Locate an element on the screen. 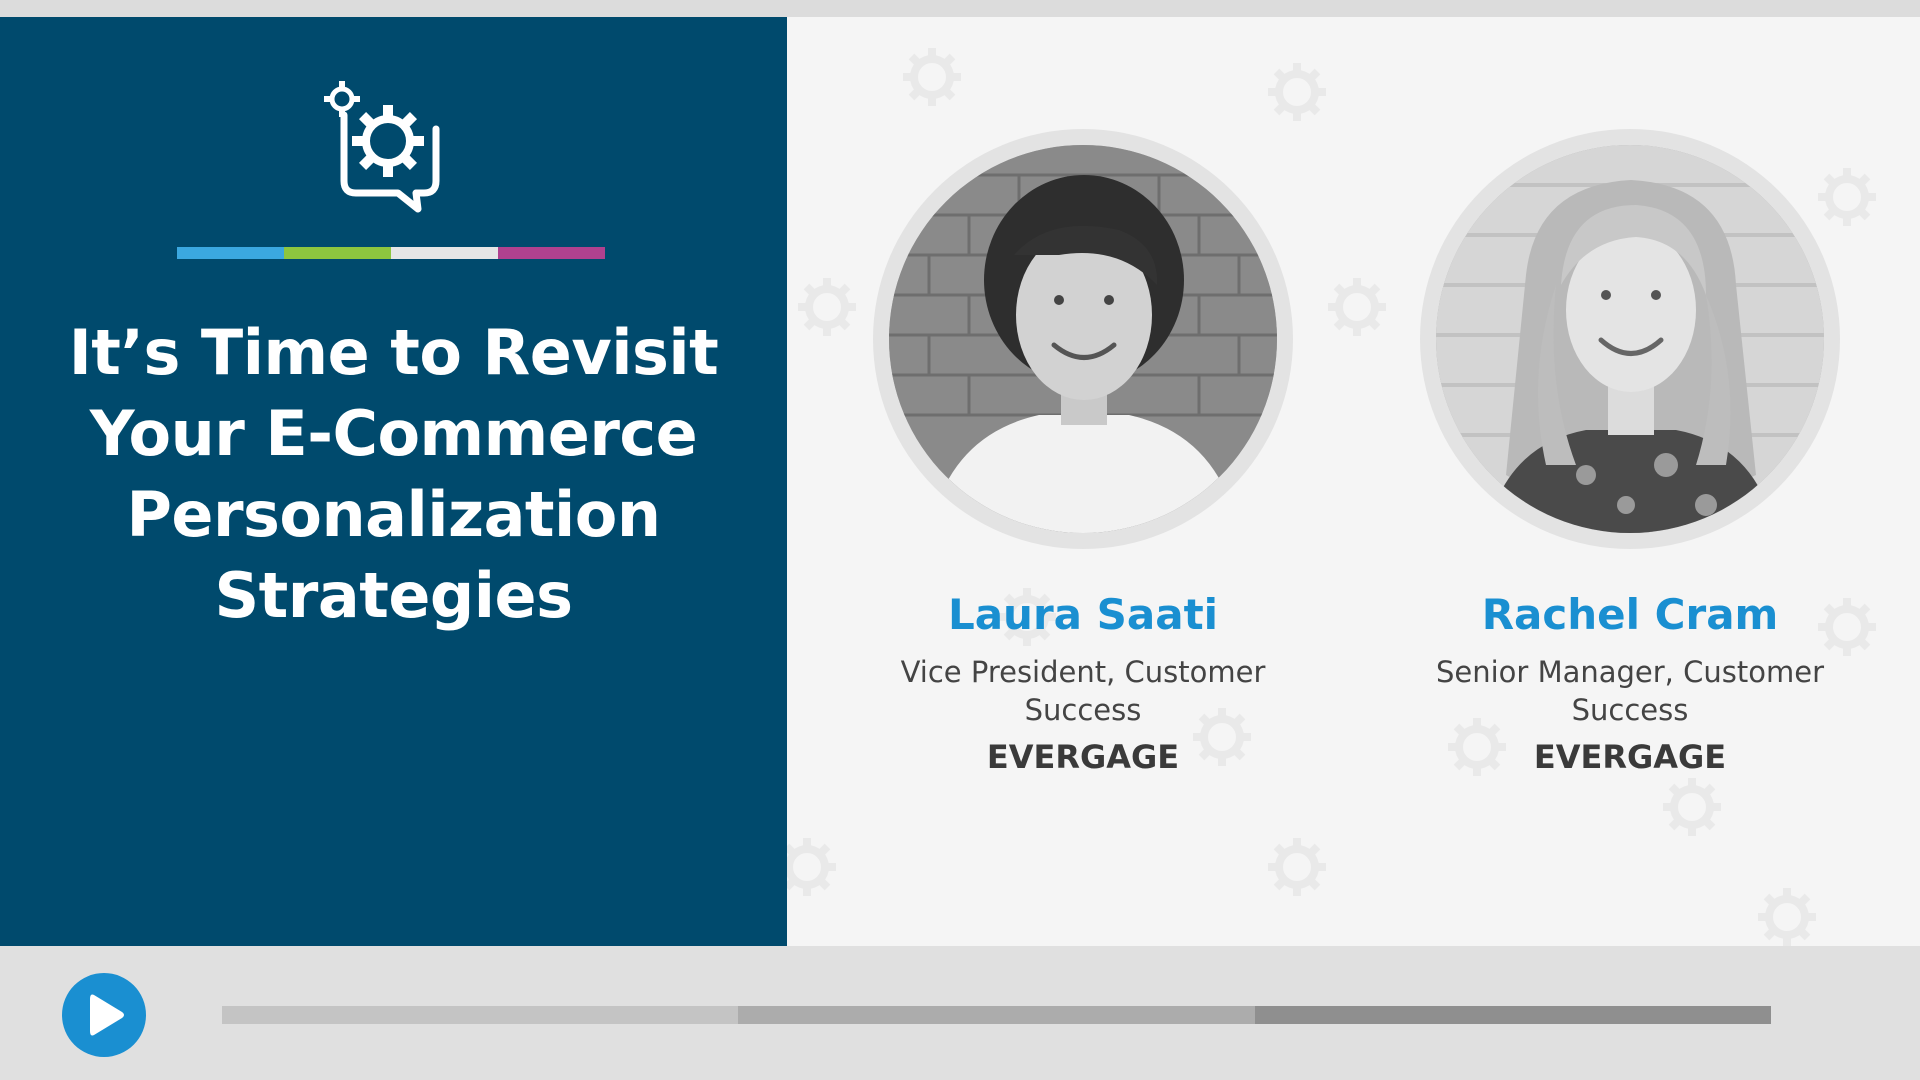 This screenshot has width=1920, height=1080. progress-bar is located at coordinates (996, 1015).